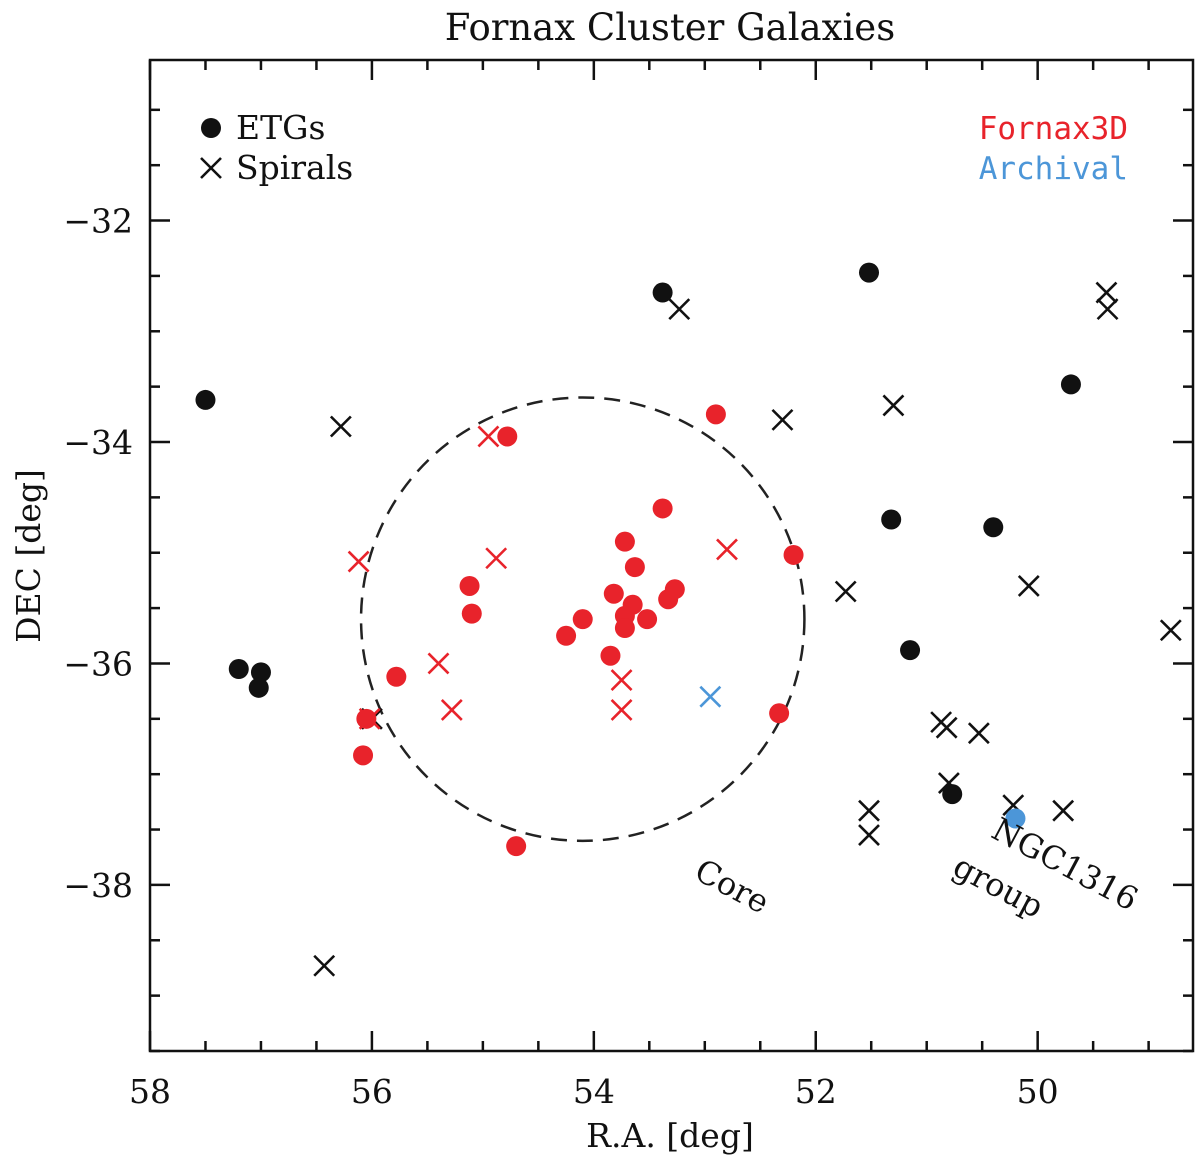 The image size is (1200, 1163). Describe the element at coordinates (98, 663) in the screenshot. I see `y-tick-label: −36` at that location.